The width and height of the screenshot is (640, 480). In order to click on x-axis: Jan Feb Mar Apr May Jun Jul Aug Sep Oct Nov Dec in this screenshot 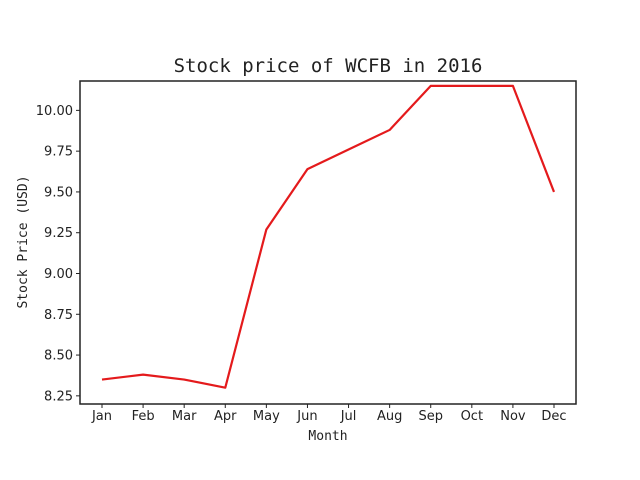, I will do `click(329, 414)`.